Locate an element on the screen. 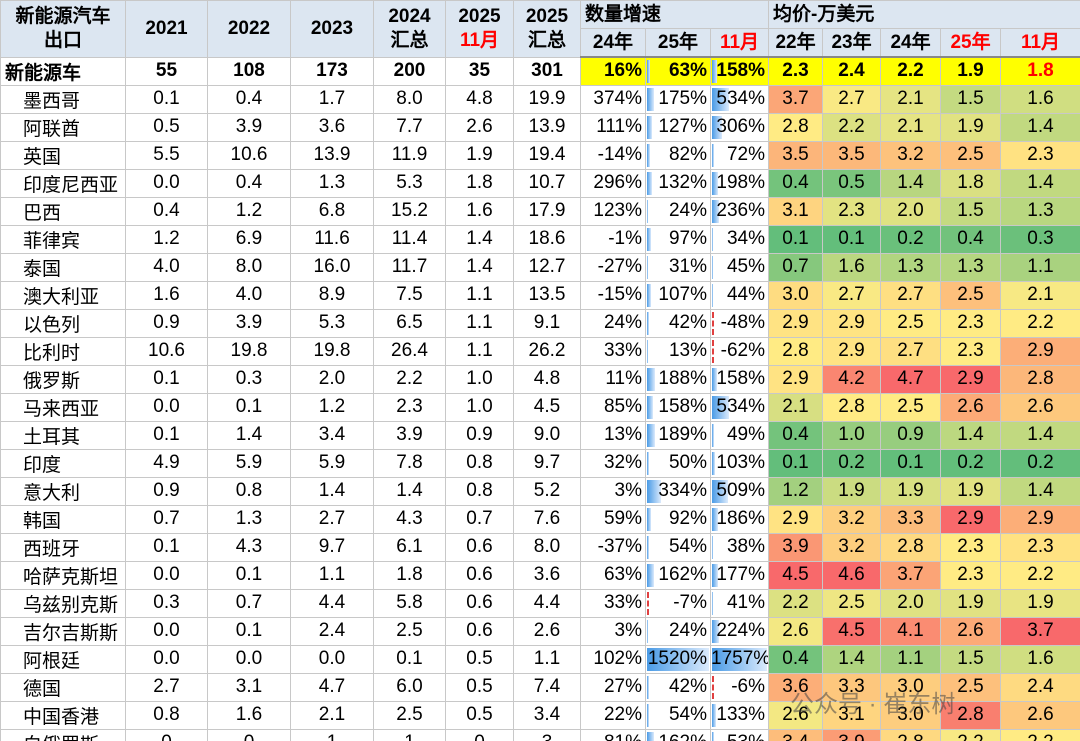  volume-cell: 0.9 is located at coordinates (166, 323).